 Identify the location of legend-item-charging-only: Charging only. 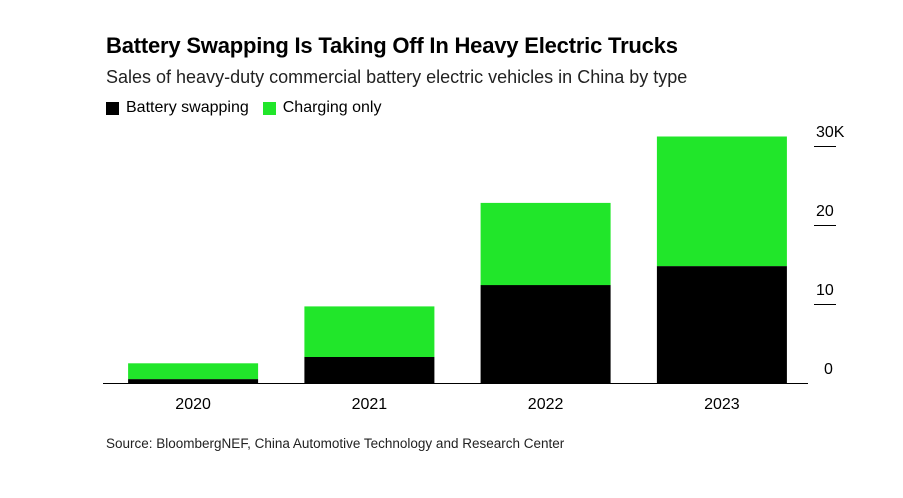
(322, 108).